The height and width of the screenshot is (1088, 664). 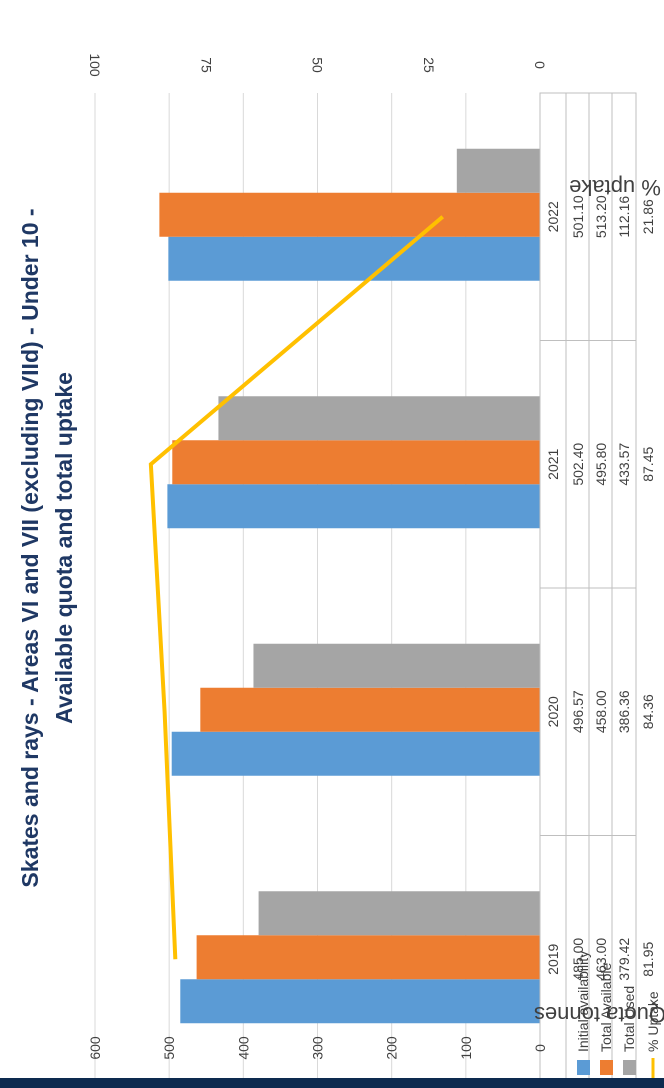 What do you see at coordinates (206, 65) in the screenshot?
I see `secondary-tick-75: 75` at bounding box center [206, 65].